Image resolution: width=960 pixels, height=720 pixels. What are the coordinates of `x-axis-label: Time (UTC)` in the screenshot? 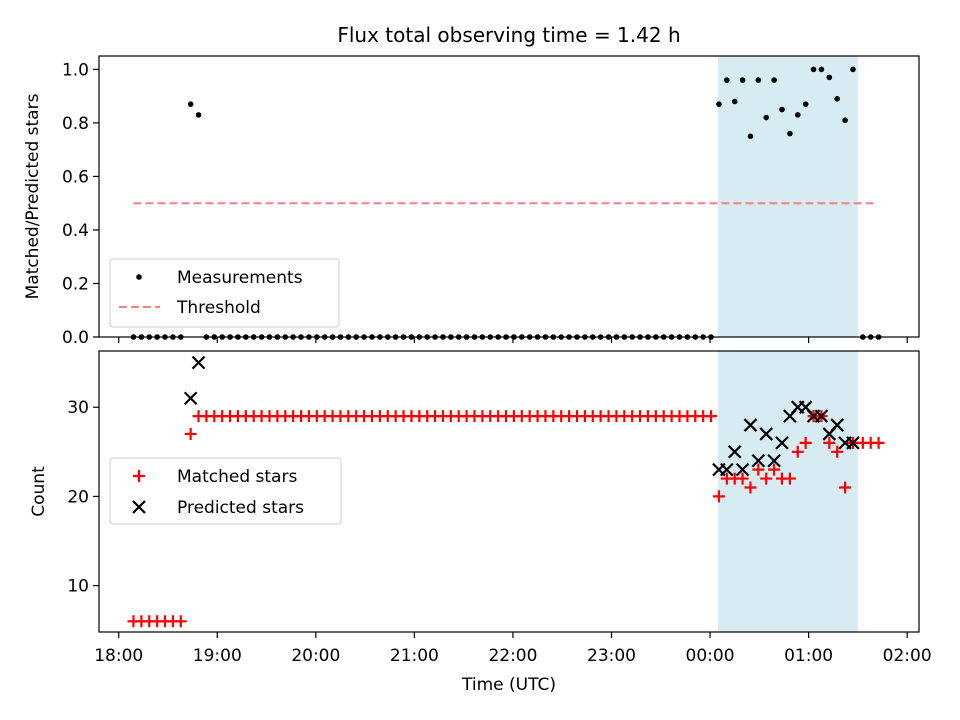 It's located at (508, 685).